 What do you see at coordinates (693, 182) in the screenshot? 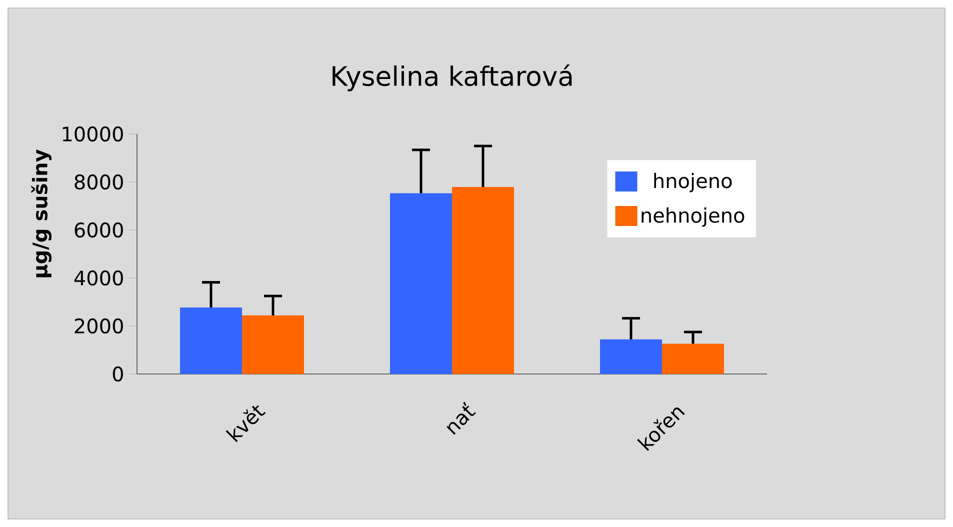
I see `legend-label: hnojeno` at bounding box center [693, 182].